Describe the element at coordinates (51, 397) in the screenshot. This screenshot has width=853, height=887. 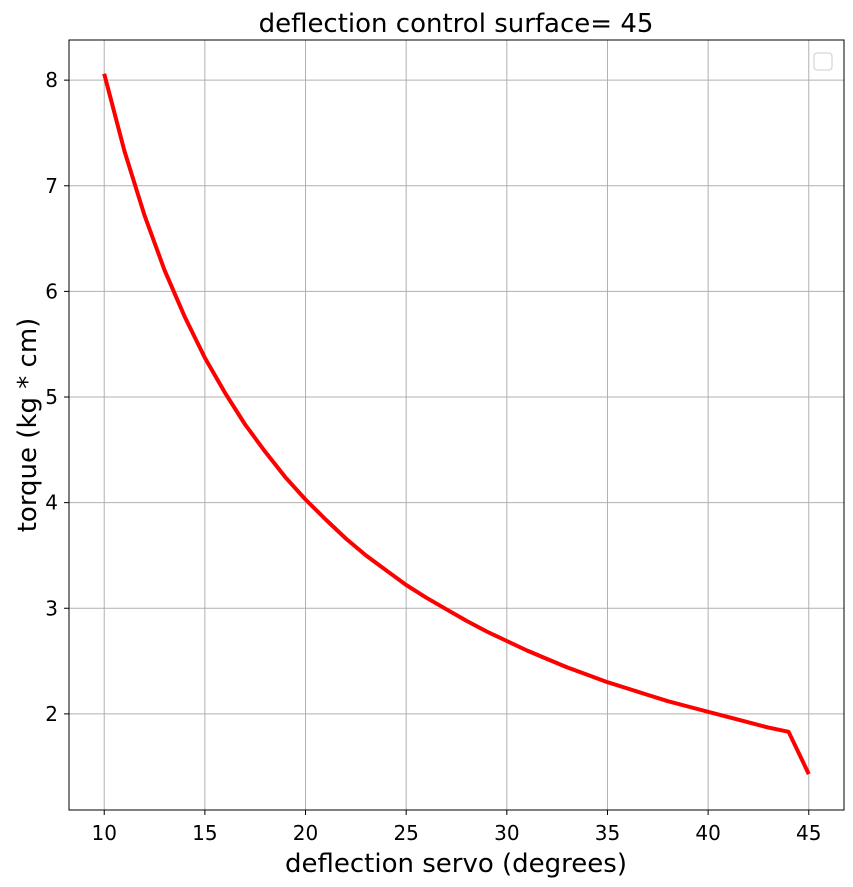
I see `y-tick-label: 5` at that location.